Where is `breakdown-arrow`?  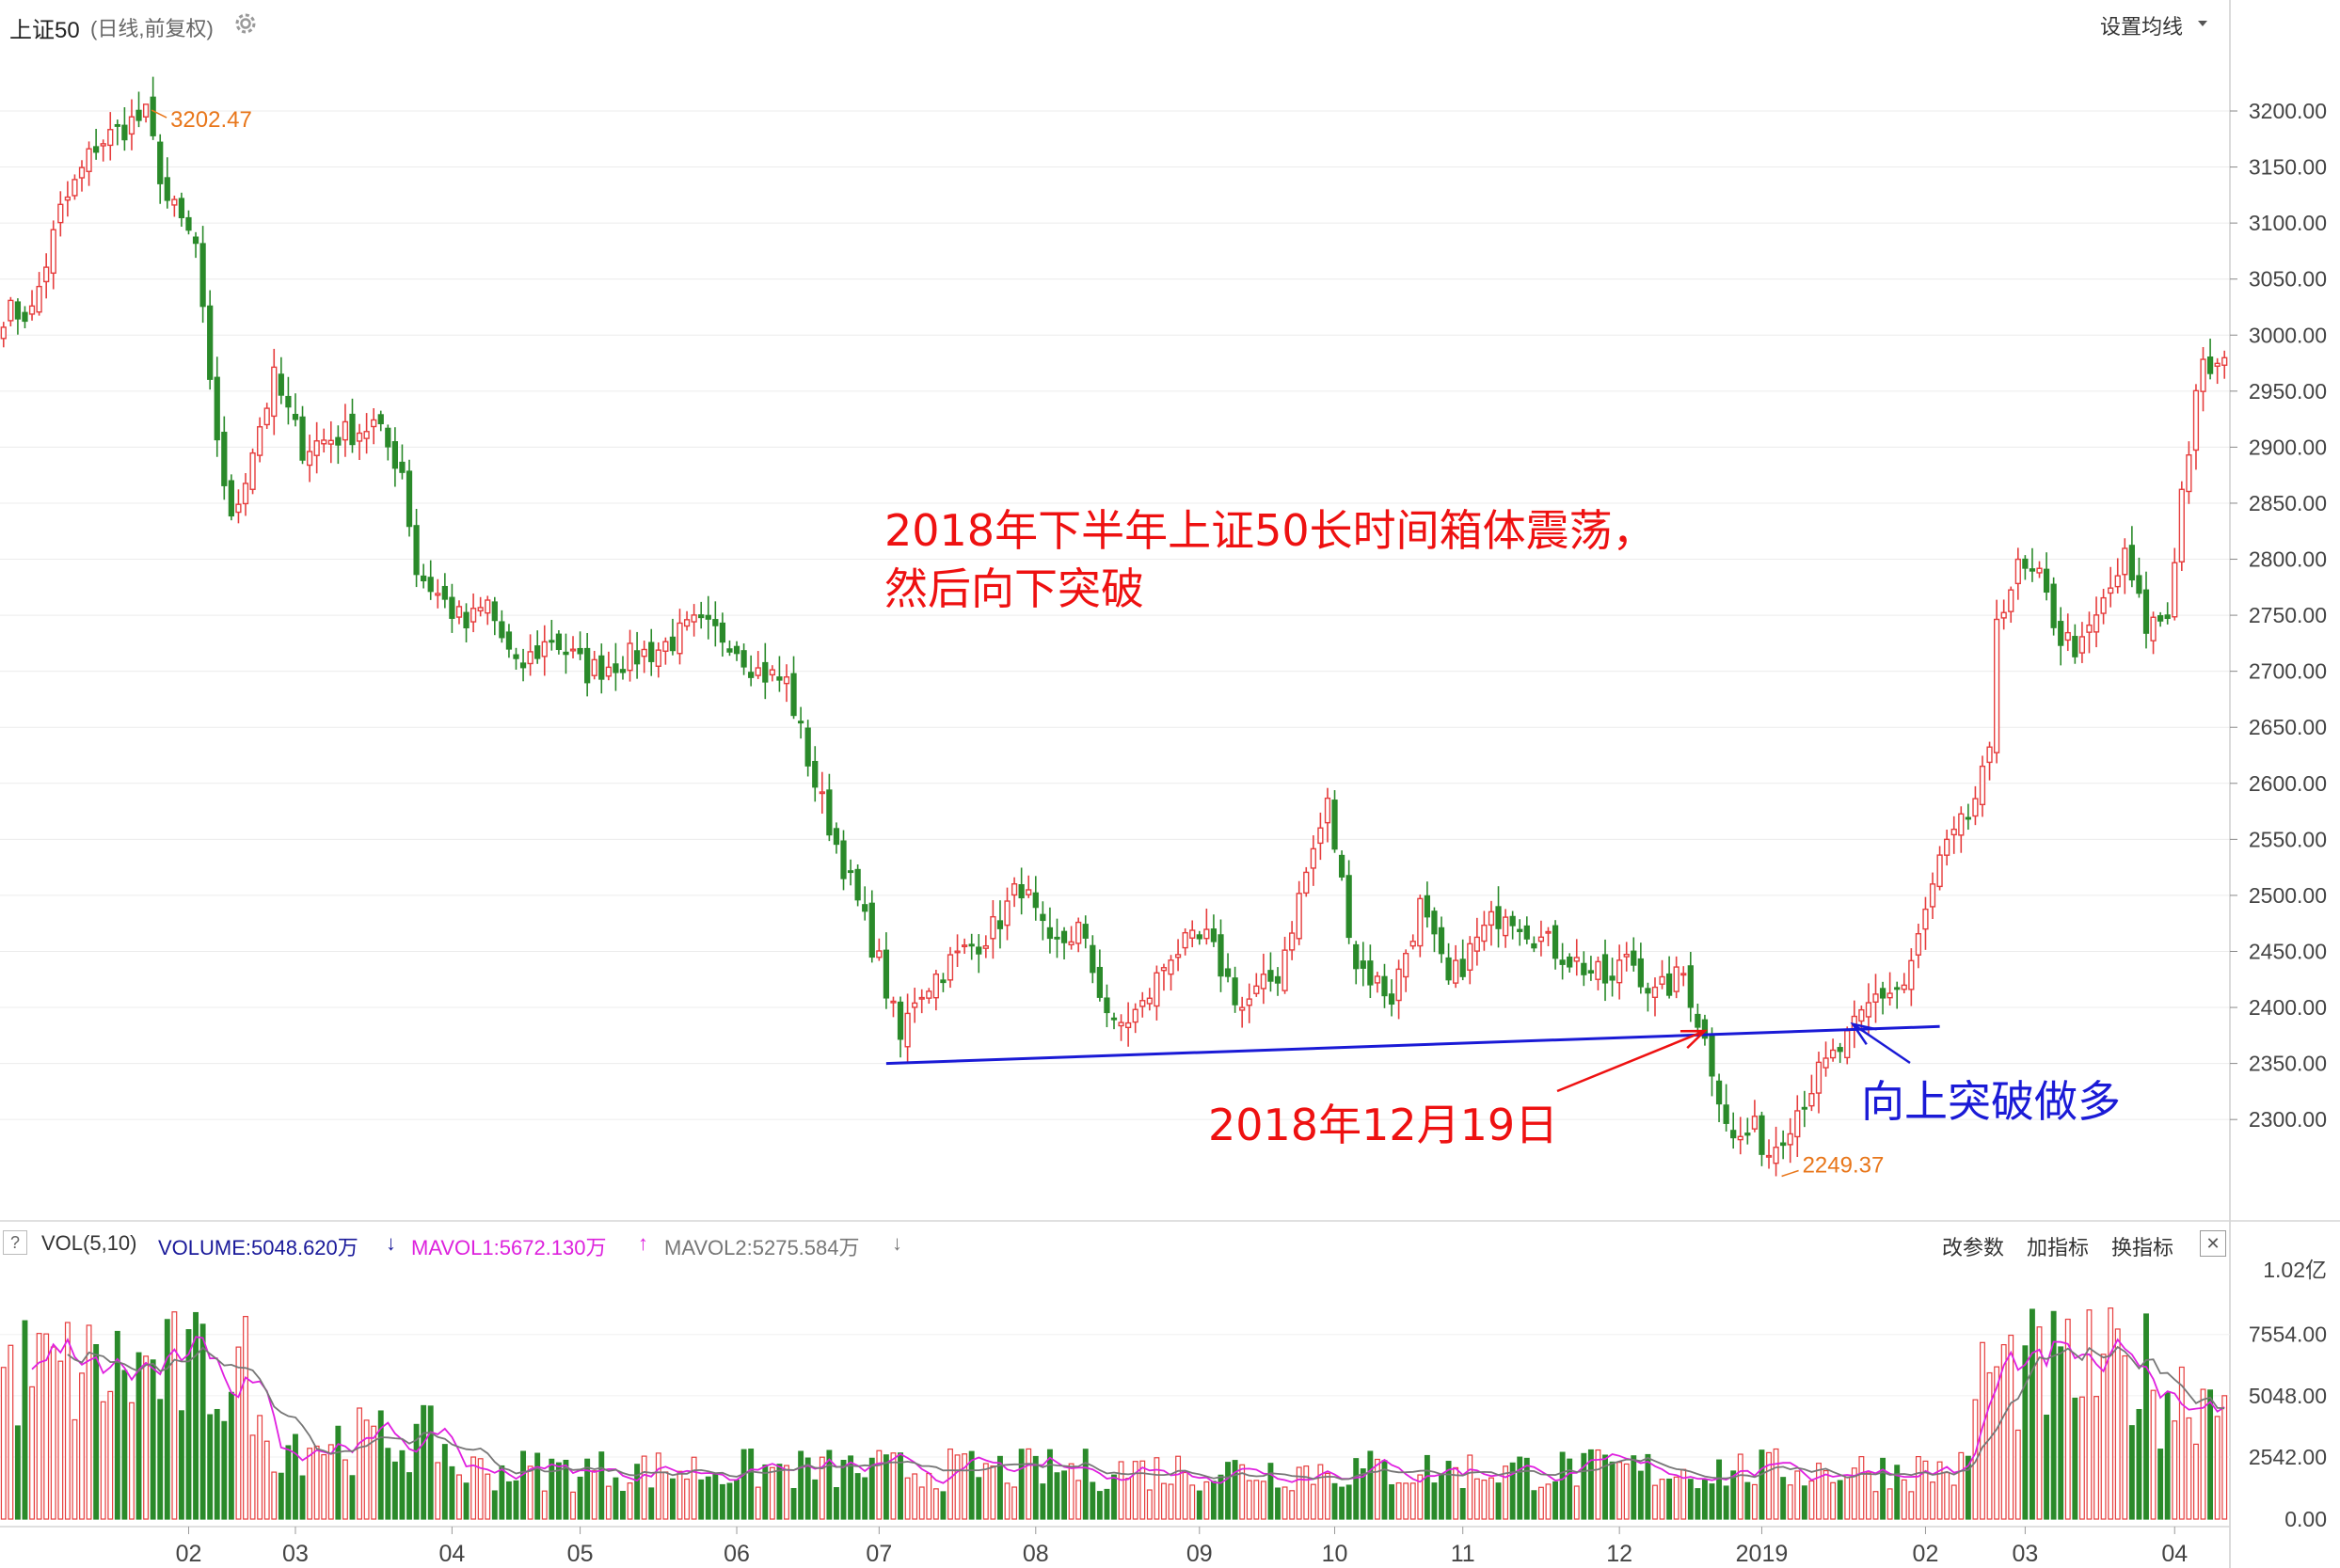
breakdown-arrow is located at coordinates (1632, 1061).